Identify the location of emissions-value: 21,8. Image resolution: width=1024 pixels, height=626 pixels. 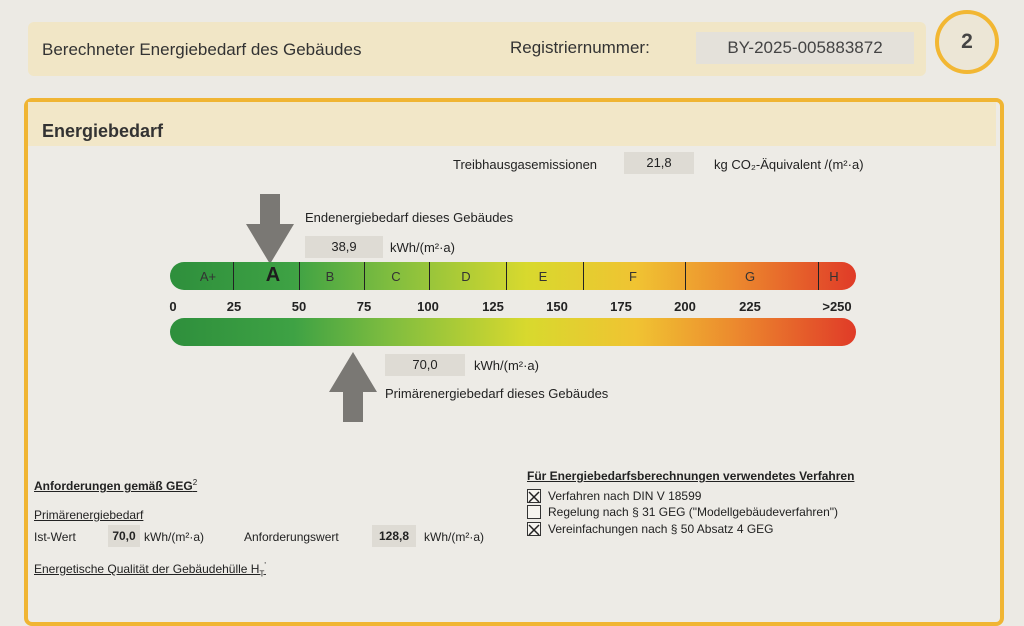
(659, 163).